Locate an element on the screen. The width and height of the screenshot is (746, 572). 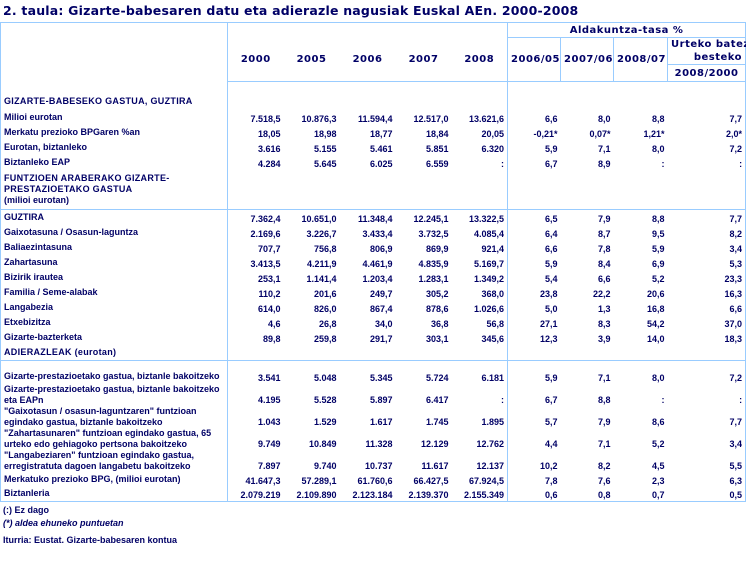
cell-value: 8,4 is located at coordinates (604, 263).